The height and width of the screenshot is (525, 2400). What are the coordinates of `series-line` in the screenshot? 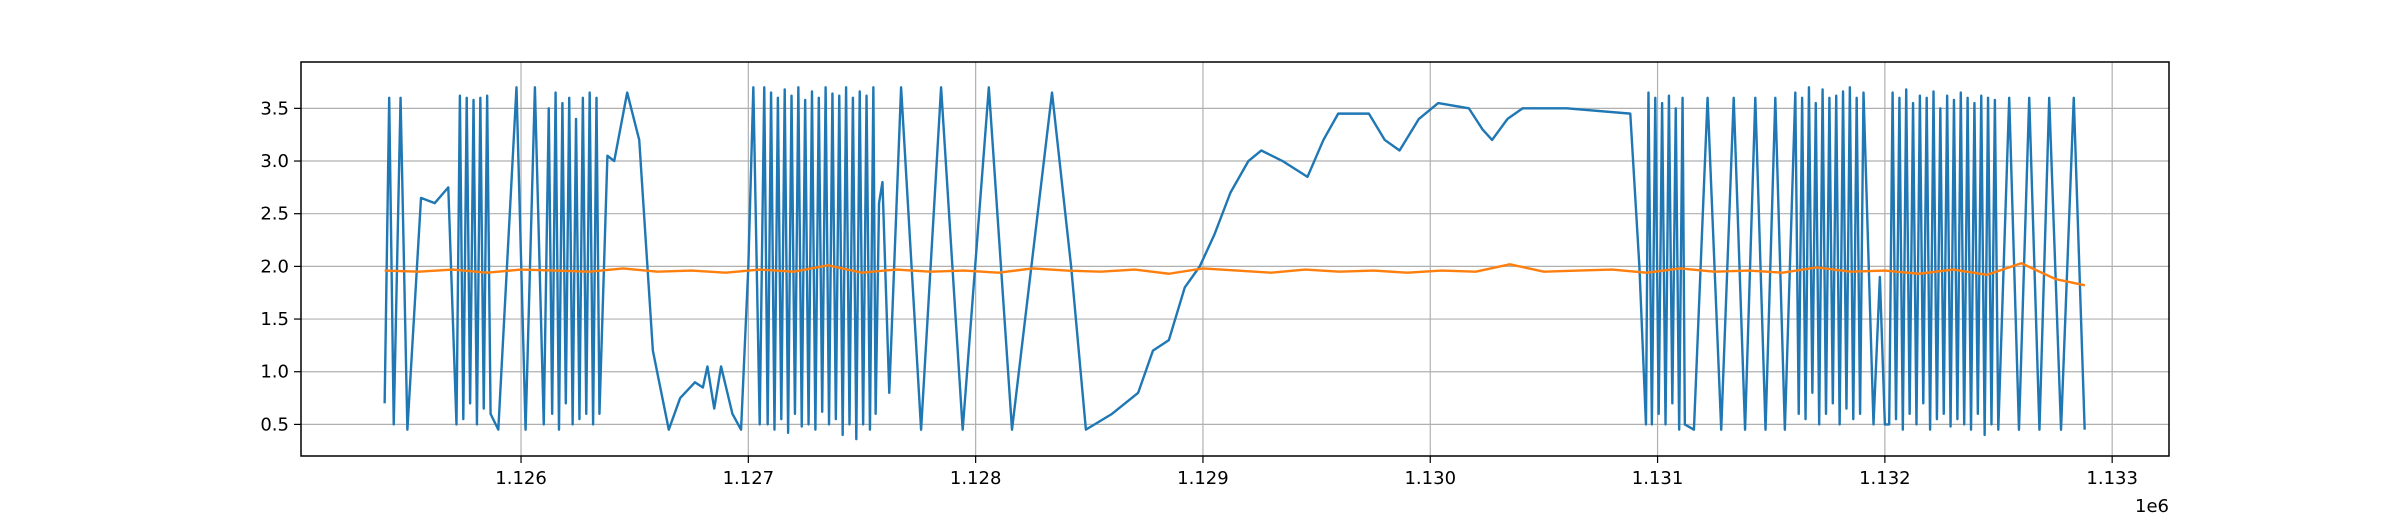 It's located at (1235, 274).